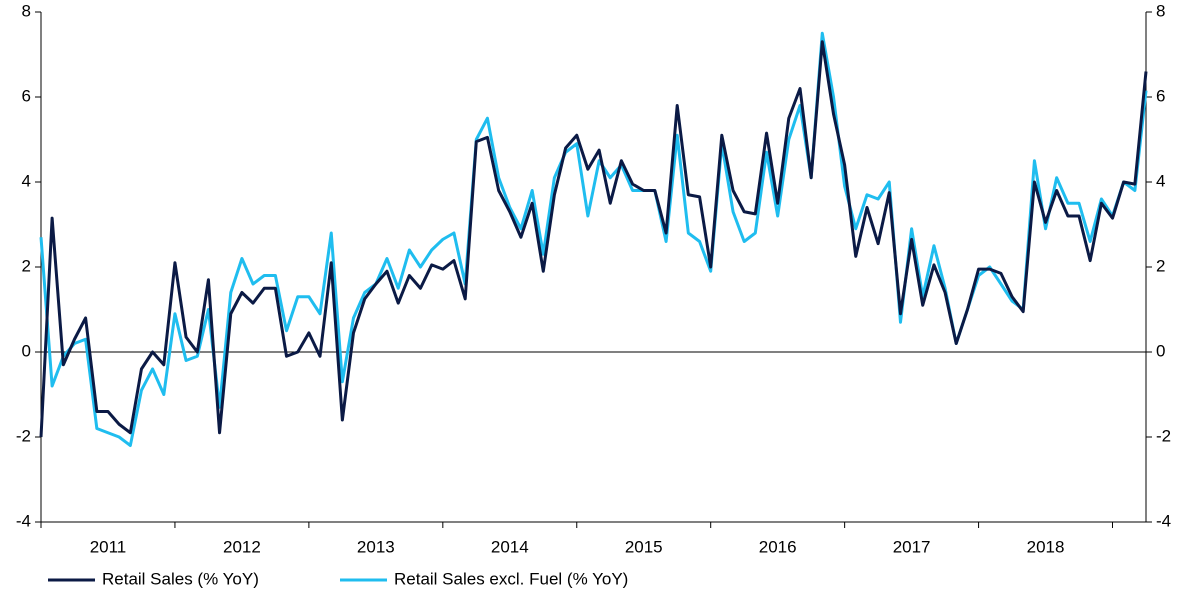 This screenshot has height=598, width=1187. What do you see at coordinates (242, 546) in the screenshot?
I see `x-tick-label: 2012` at bounding box center [242, 546].